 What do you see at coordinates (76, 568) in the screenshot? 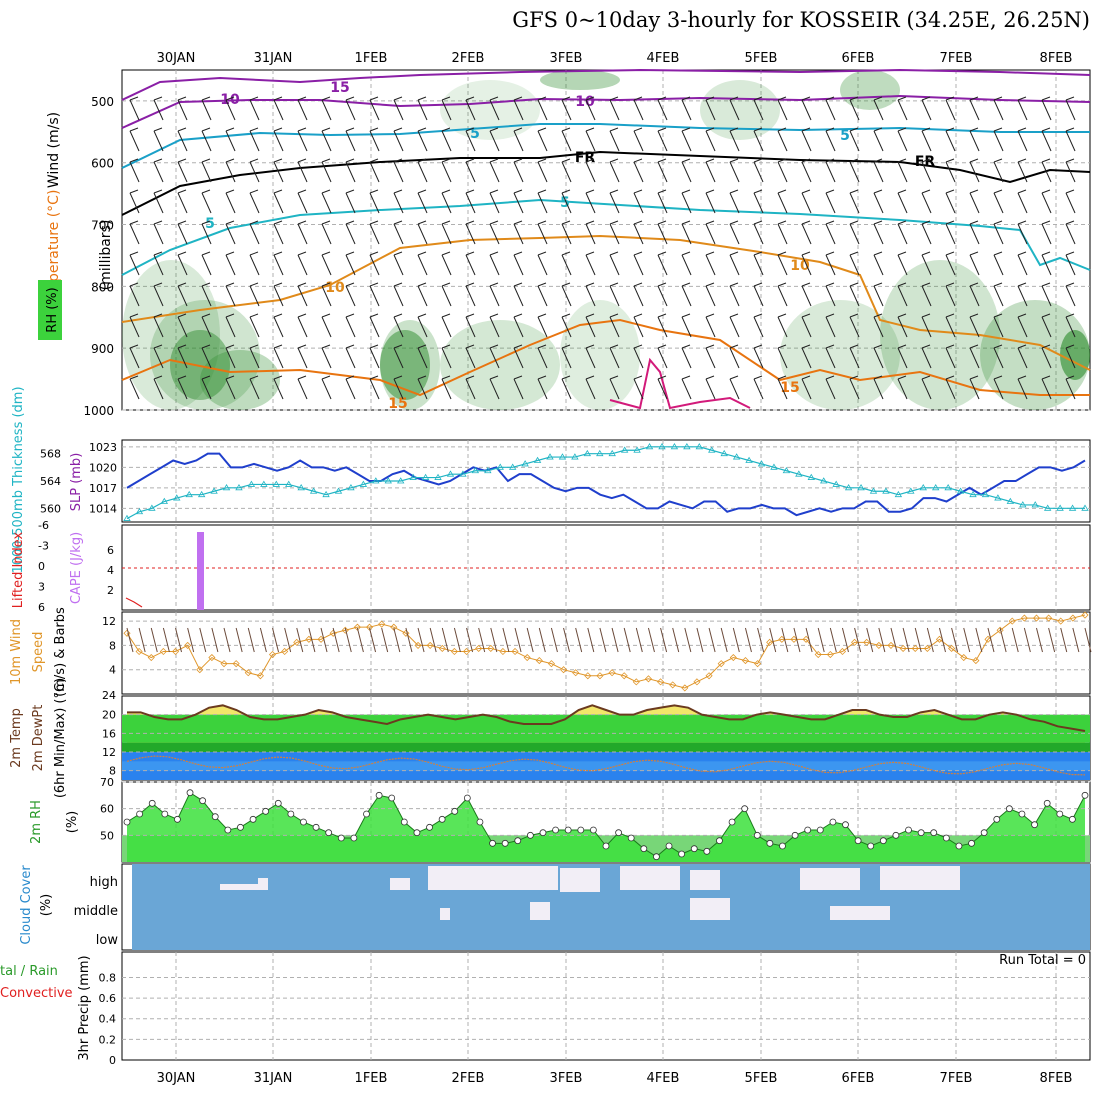
I see `axis-label-cape: CAPE (J/kg)` at bounding box center [76, 568].